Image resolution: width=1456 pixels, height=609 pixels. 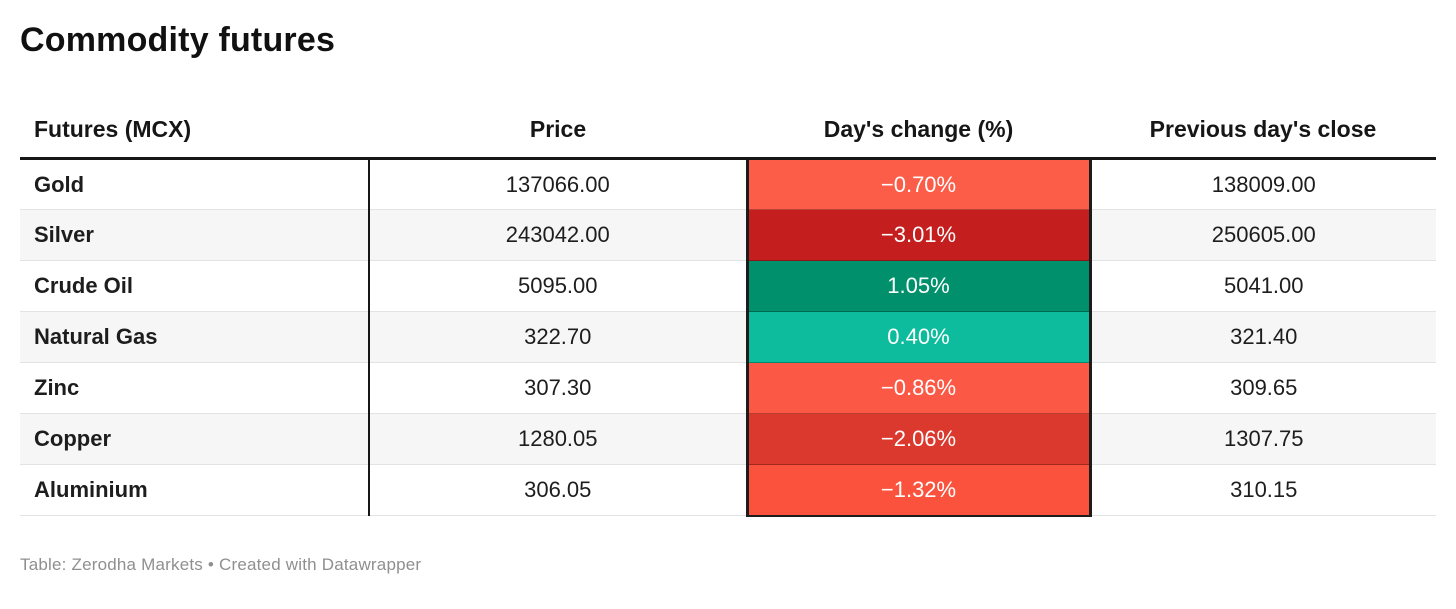 I want to click on futures-cell: Aluminium, so click(x=195, y=490).